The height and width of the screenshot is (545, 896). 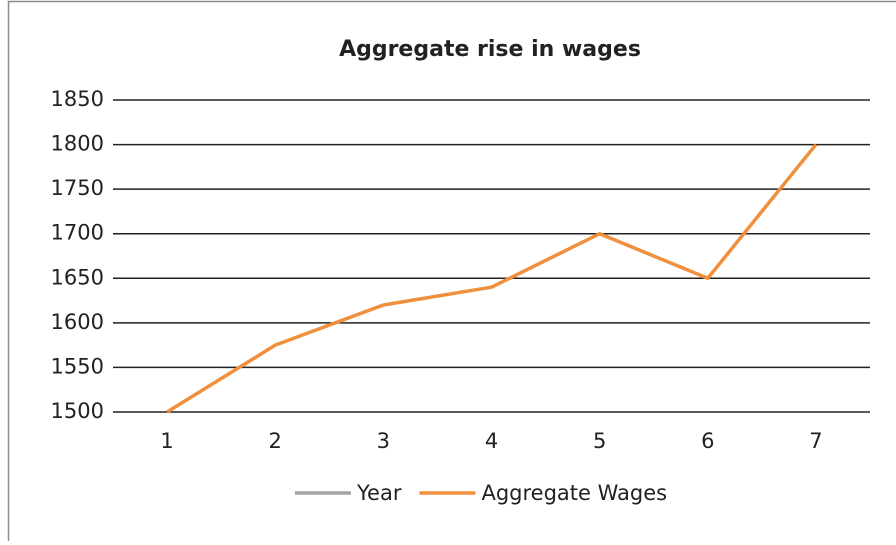 What do you see at coordinates (77, 188) in the screenshot?
I see `y-tick-label: 1750` at bounding box center [77, 188].